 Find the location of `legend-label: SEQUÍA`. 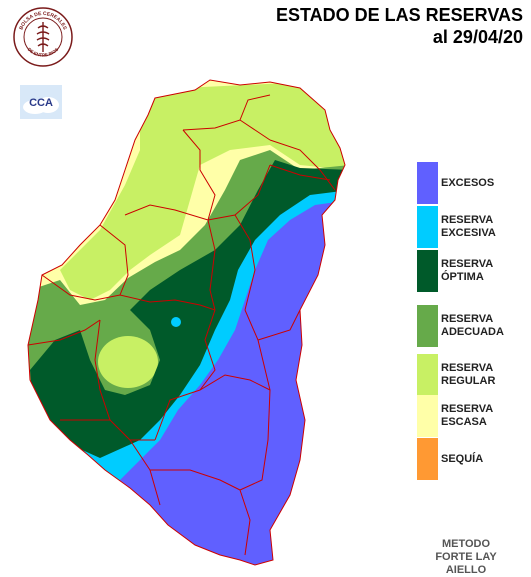

legend-label: SEQUÍA is located at coordinates (462, 458).